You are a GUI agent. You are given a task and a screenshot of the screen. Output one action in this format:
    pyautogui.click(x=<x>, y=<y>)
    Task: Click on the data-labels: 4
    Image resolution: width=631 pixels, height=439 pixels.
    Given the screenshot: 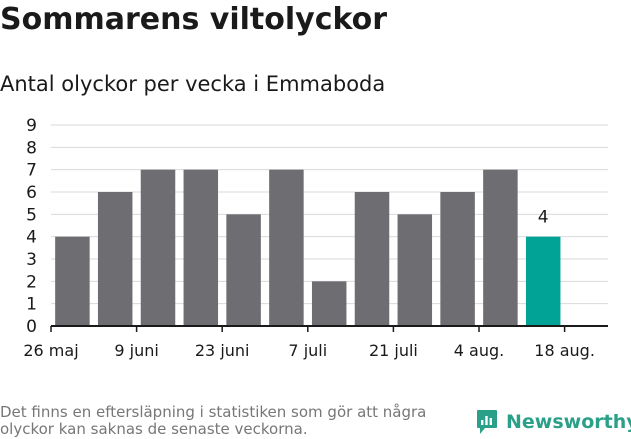 What is the action you would take?
    pyautogui.click(x=543, y=218)
    